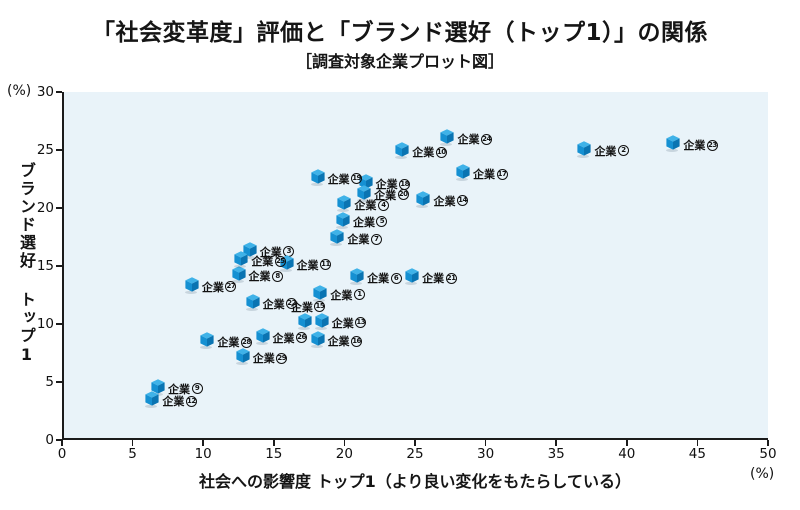 The width and height of the screenshot is (800, 510). I want to click on data-point-27: 企業 27, so click(210, 285).